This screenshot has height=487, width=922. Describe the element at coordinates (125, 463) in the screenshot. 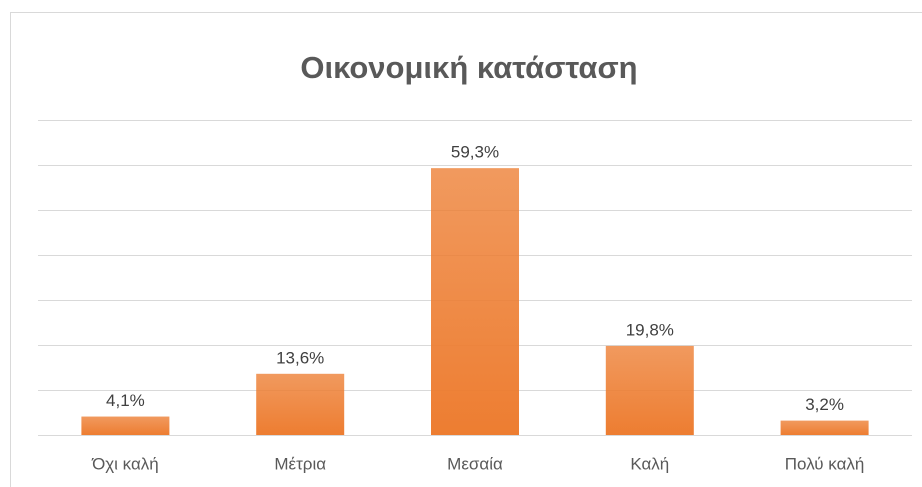

I see `x-tick-label: Όχι καλή` at that location.